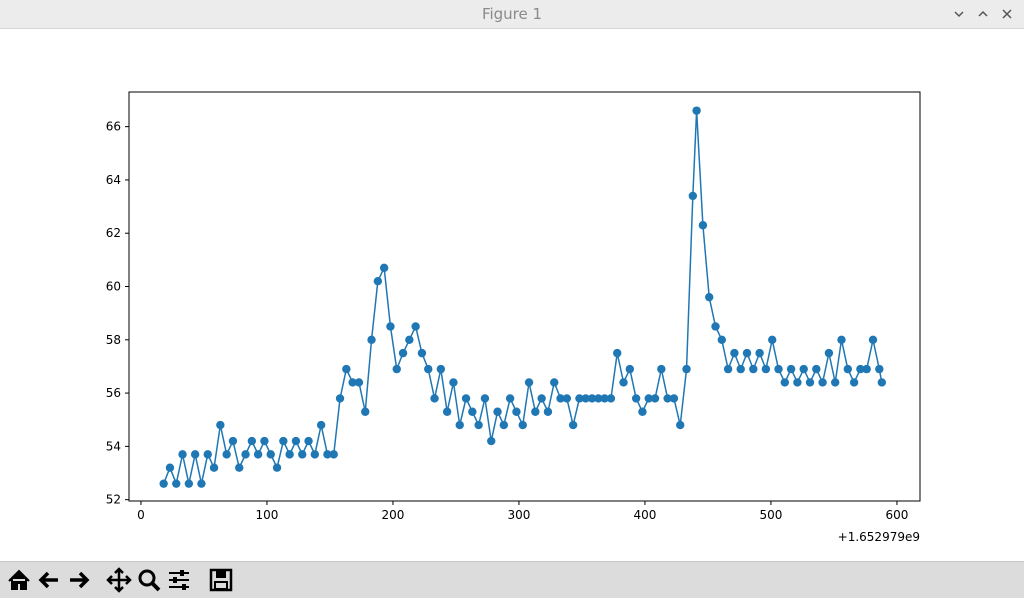 Image resolution: width=1024 pixels, height=598 pixels. What do you see at coordinates (113, 393) in the screenshot?
I see `y-tick-label: 56` at bounding box center [113, 393].